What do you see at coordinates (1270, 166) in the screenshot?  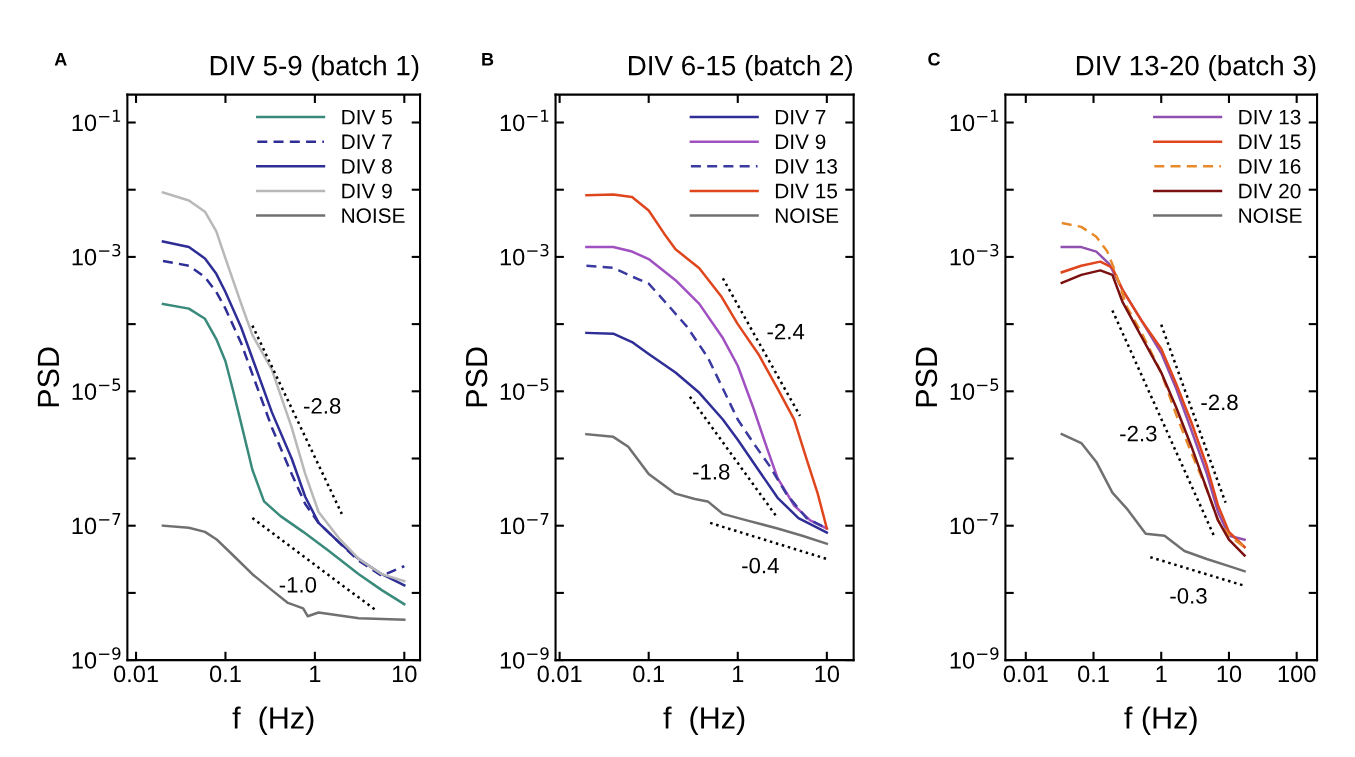 I see `legend-label: DIV 16` at bounding box center [1270, 166].